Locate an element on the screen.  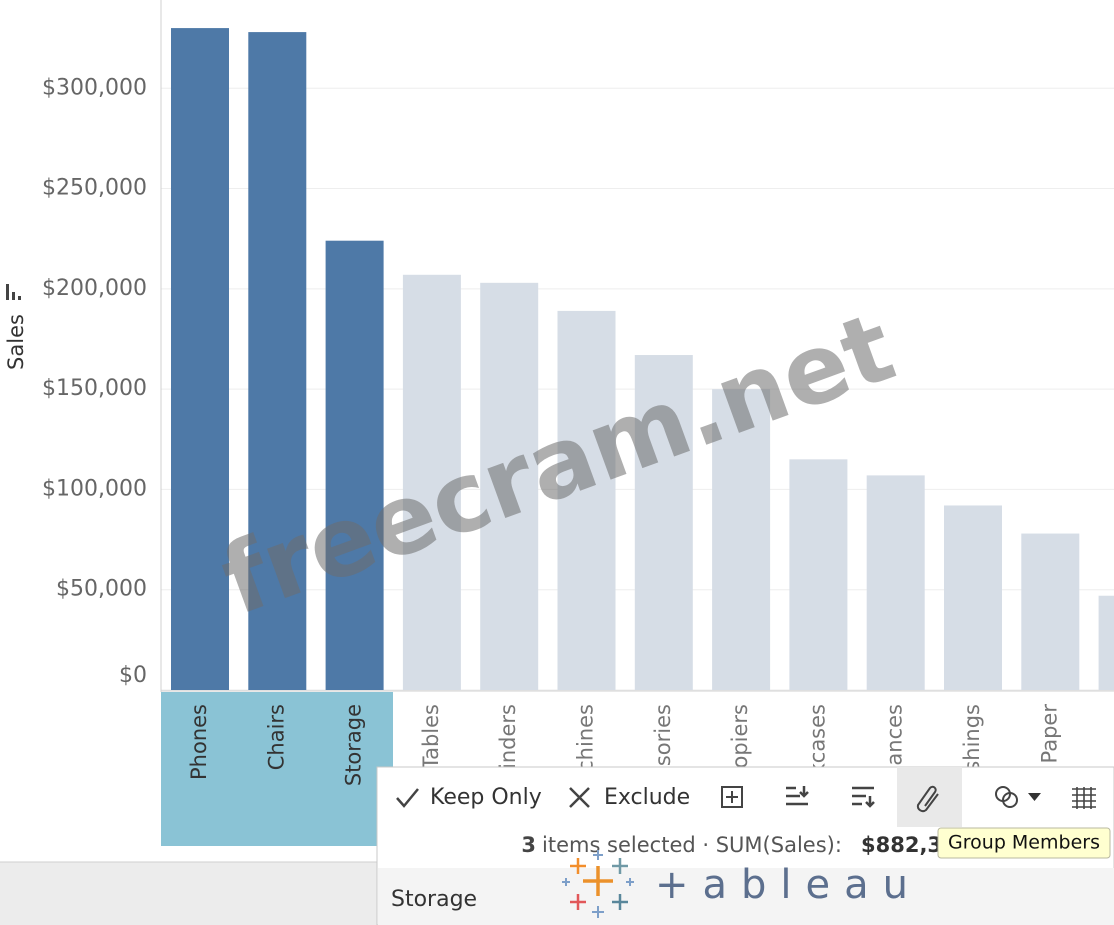
y-tick-label: $50,000 is located at coordinates (101, 589).